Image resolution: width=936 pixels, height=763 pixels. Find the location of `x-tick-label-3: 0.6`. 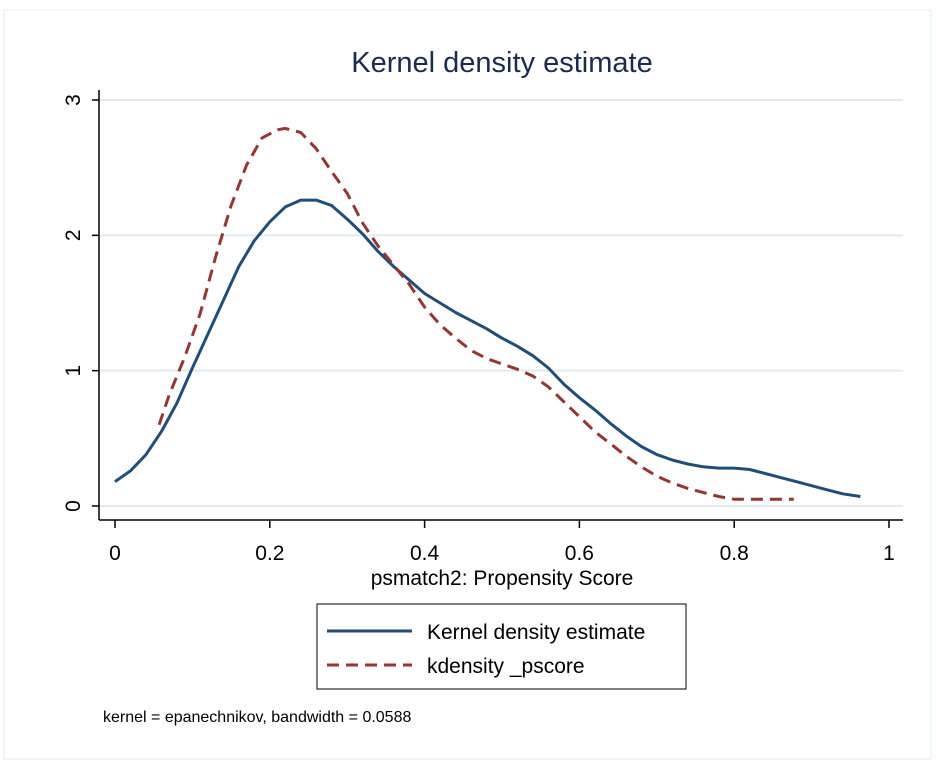

x-tick-label-3: 0.6 is located at coordinates (579, 553).